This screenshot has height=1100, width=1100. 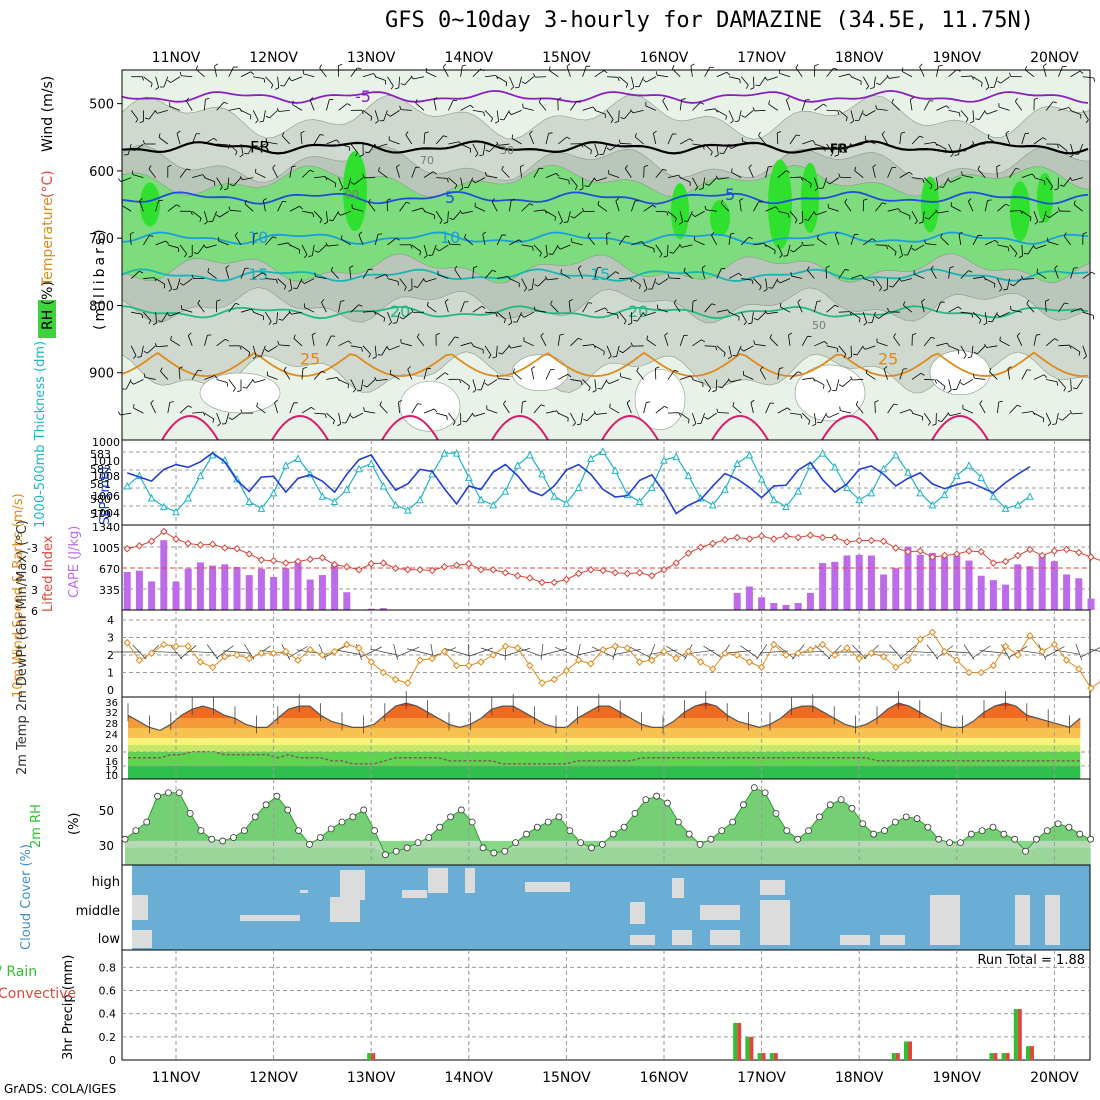 What do you see at coordinates (106, 811) in the screenshot?
I see `rh2m-tick-label: 50` at bounding box center [106, 811].